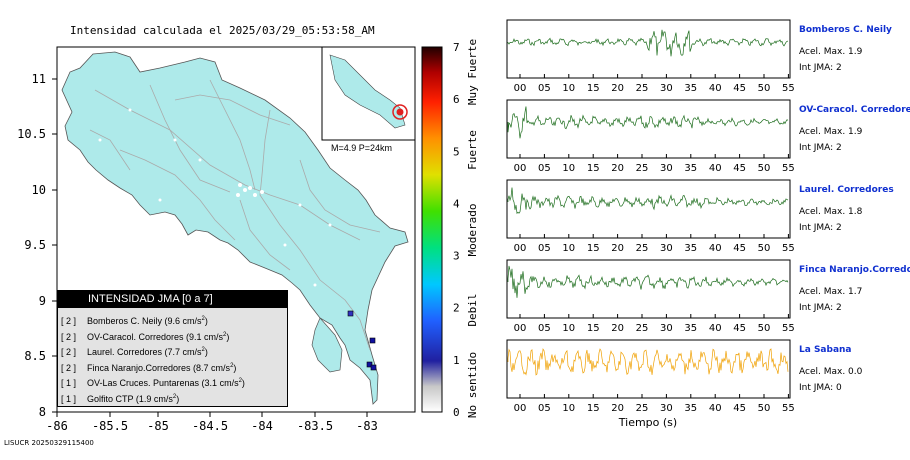  I want to click on station-accel-max: Acel. Max. 1.7, so click(831, 292).